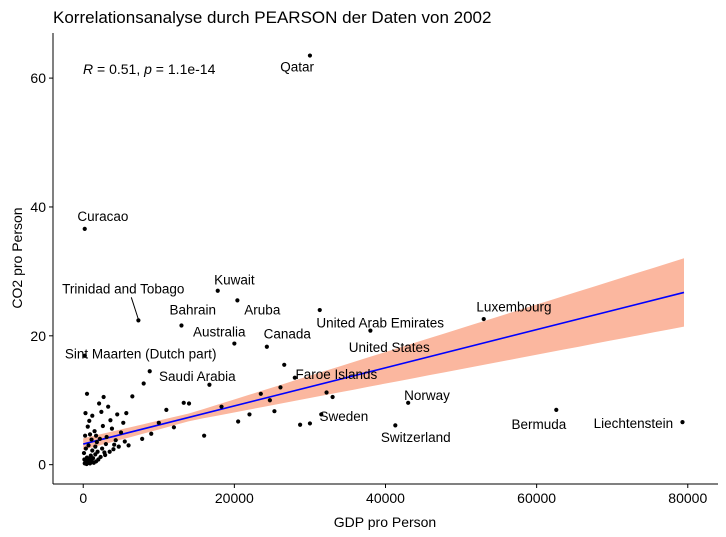 The image size is (726, 537). What do you see at coordinates (41, 271) in the screenshot?
I see `y-ticks: 0 20 40 60` at bounding box center [41, 271].